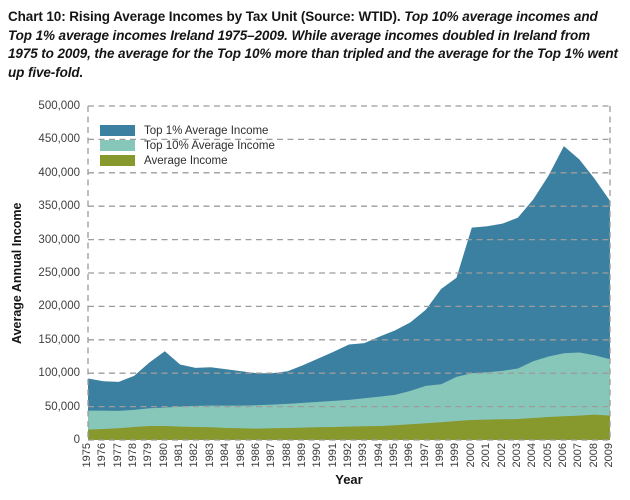 This screenshot has width=630, height=500. I want to click on x-tick-label: 2002, so click(501, 455).